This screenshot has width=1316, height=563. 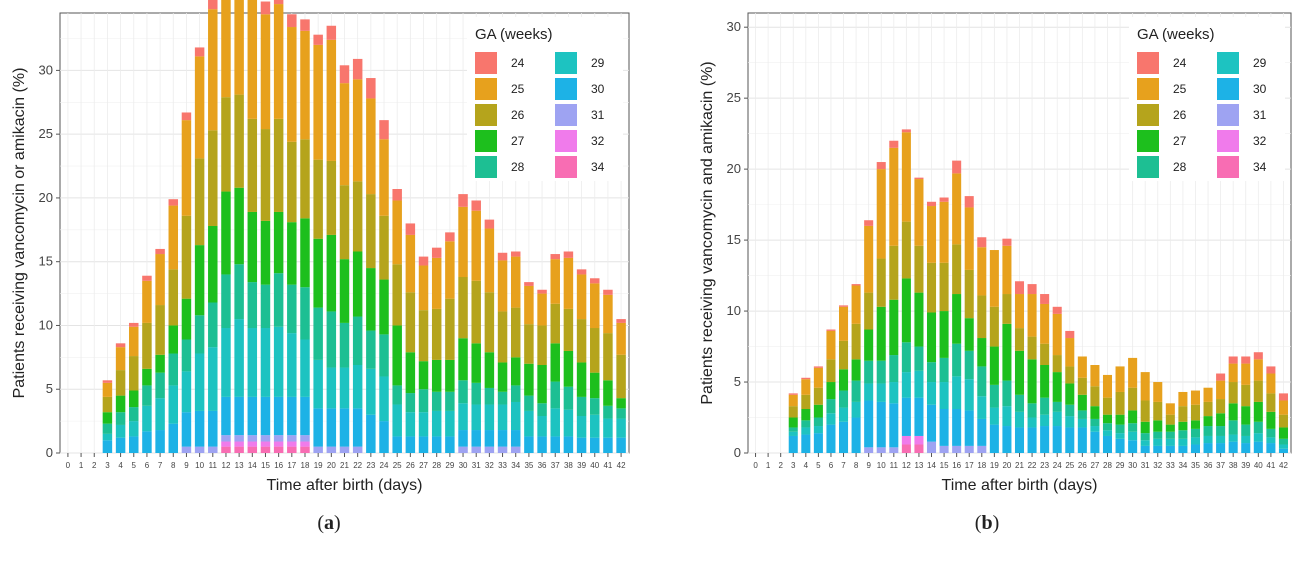 What do you see at coordinates (384, 307) in the screenshot?
I see `a-bar-ga27-day24` at bounding box center [384, 307].